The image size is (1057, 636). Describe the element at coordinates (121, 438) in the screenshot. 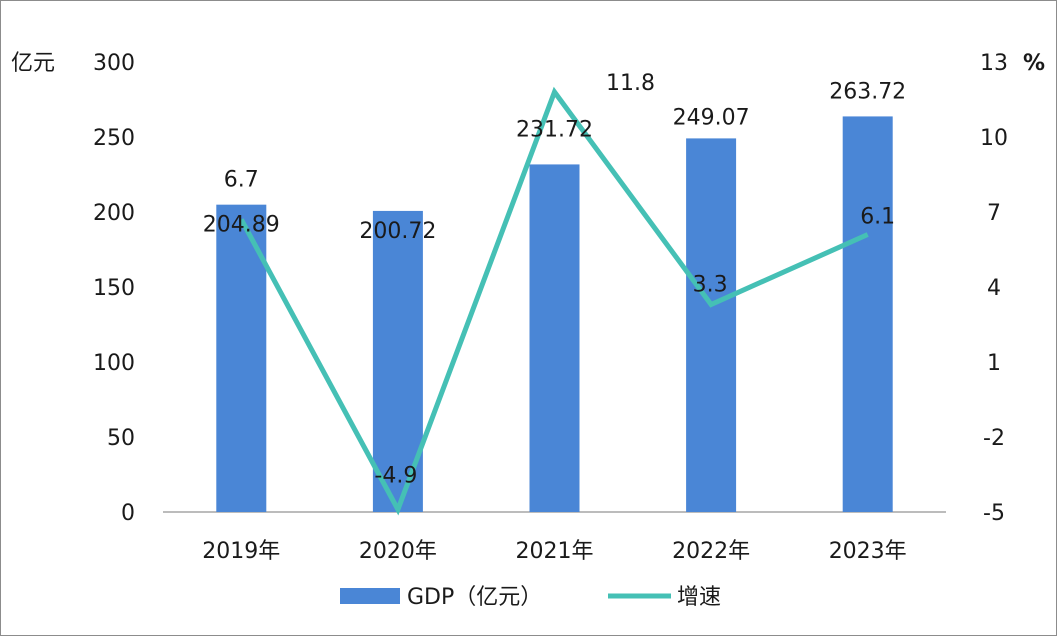

I see `left-axis-tick-label: 50` at that location.